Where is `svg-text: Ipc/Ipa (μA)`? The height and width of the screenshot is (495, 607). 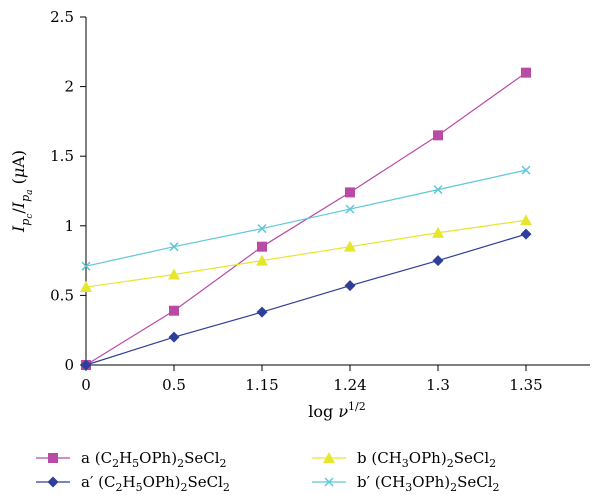 svg-text: Ipc/Ipa (μA) is located at coordinates (22, 191).